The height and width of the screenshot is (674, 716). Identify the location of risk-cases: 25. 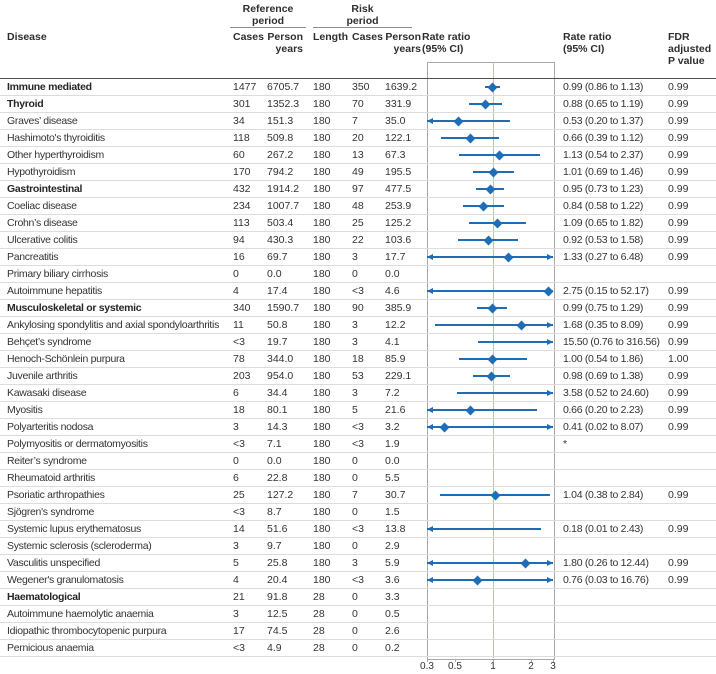
(358, 223).